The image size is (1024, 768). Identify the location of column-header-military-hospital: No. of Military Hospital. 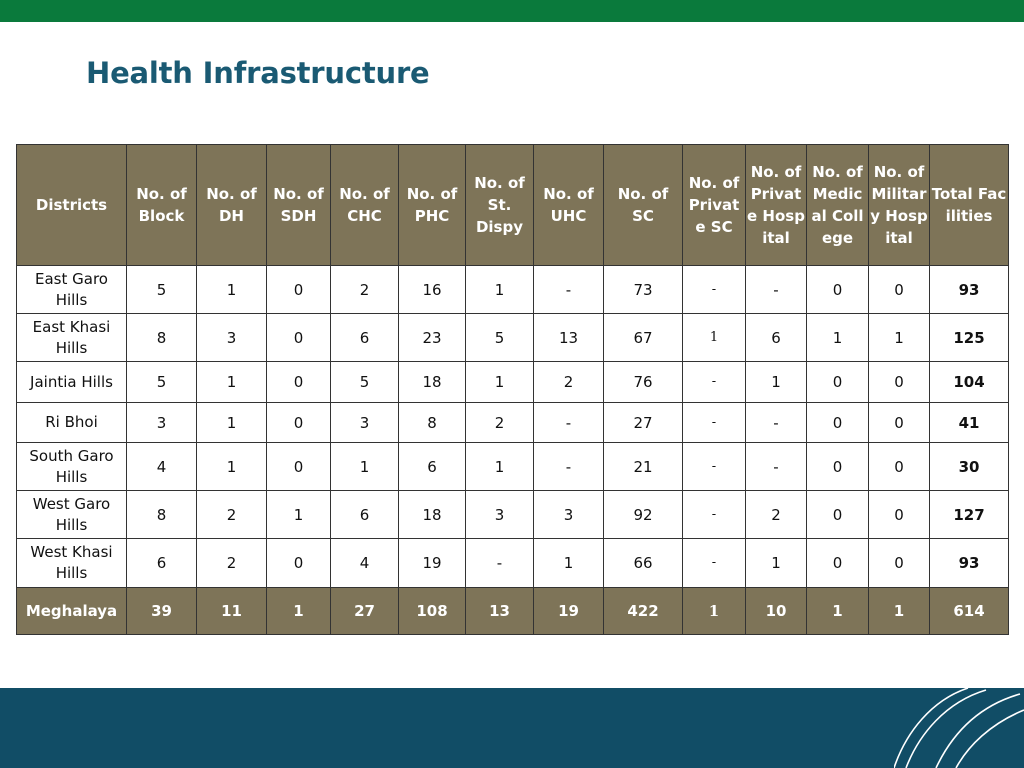
(899, 205).